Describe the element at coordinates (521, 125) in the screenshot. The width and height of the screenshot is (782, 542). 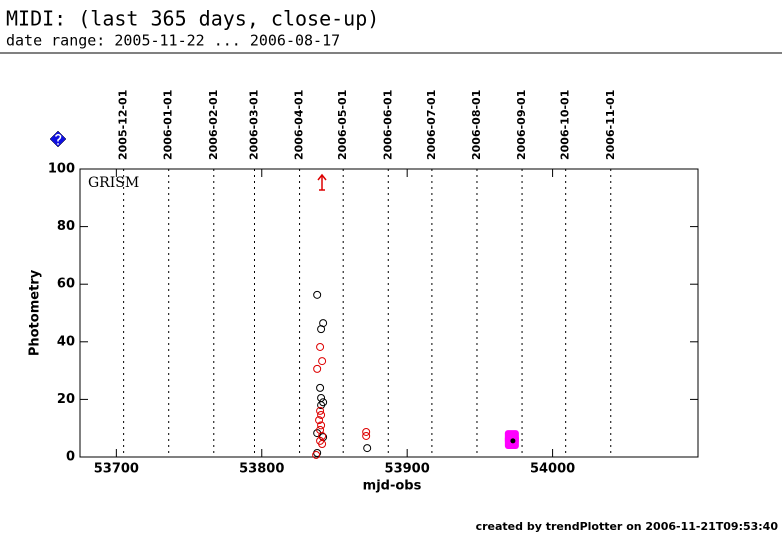
I see `date-label: 2006-09-01` at that location.